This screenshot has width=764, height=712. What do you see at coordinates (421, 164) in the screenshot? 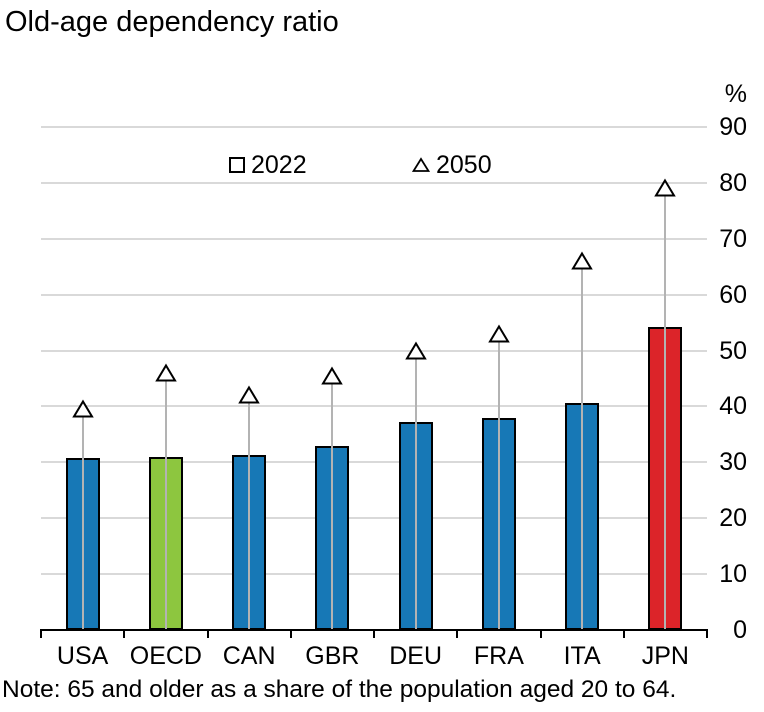
I see `legend-triangle-icon` at bounding box center [421, 164].